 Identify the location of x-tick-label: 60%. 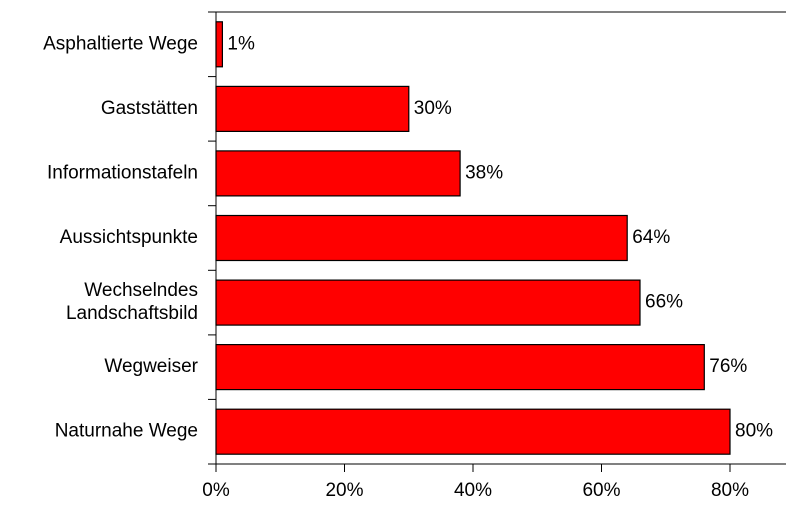
(601, 490).